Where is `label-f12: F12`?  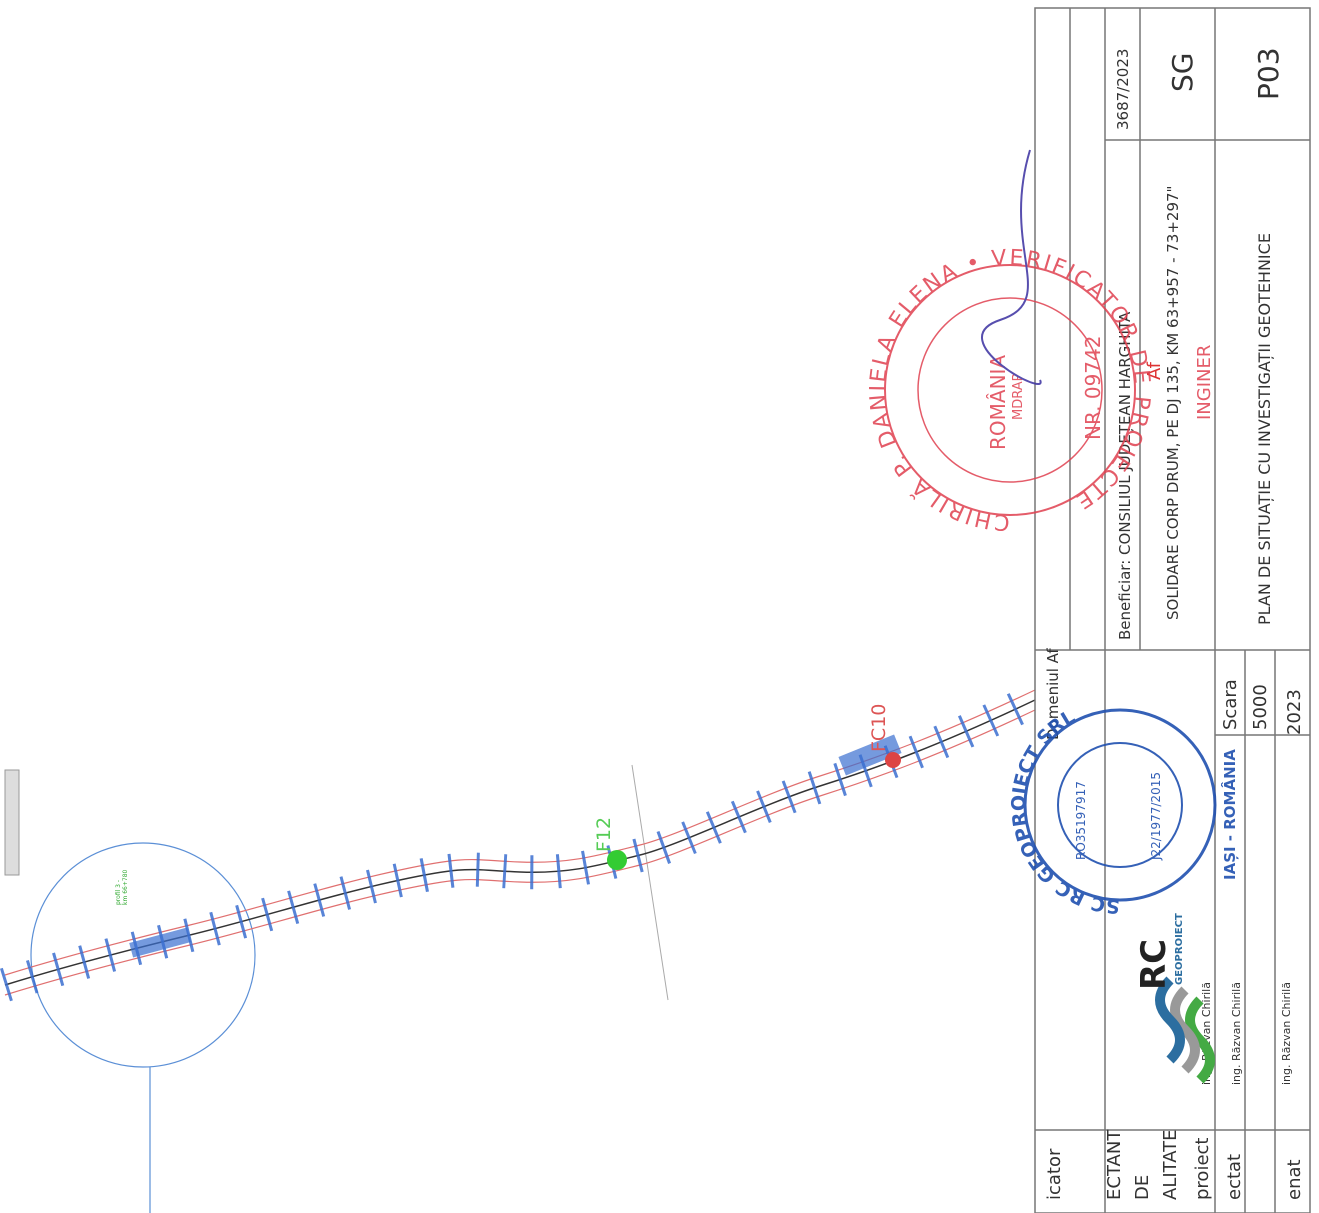 label-f12: F12 is located at coordinates (604, 834).